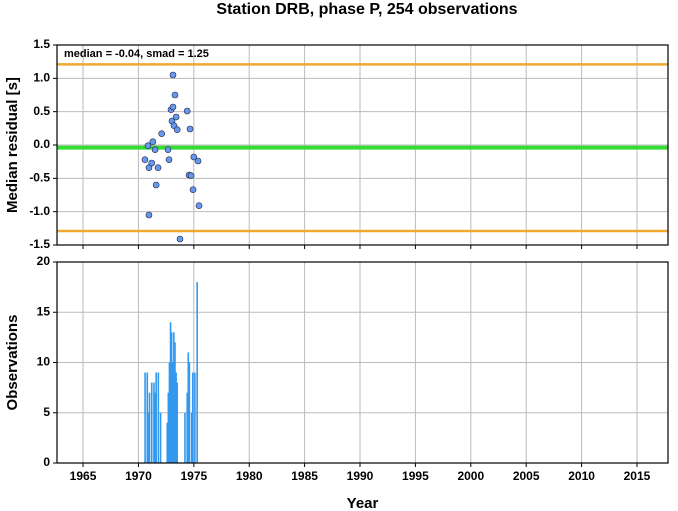 This screenshot has height=511, width=678. I want to click on x-tick-label: 1990, so click(360, 476).